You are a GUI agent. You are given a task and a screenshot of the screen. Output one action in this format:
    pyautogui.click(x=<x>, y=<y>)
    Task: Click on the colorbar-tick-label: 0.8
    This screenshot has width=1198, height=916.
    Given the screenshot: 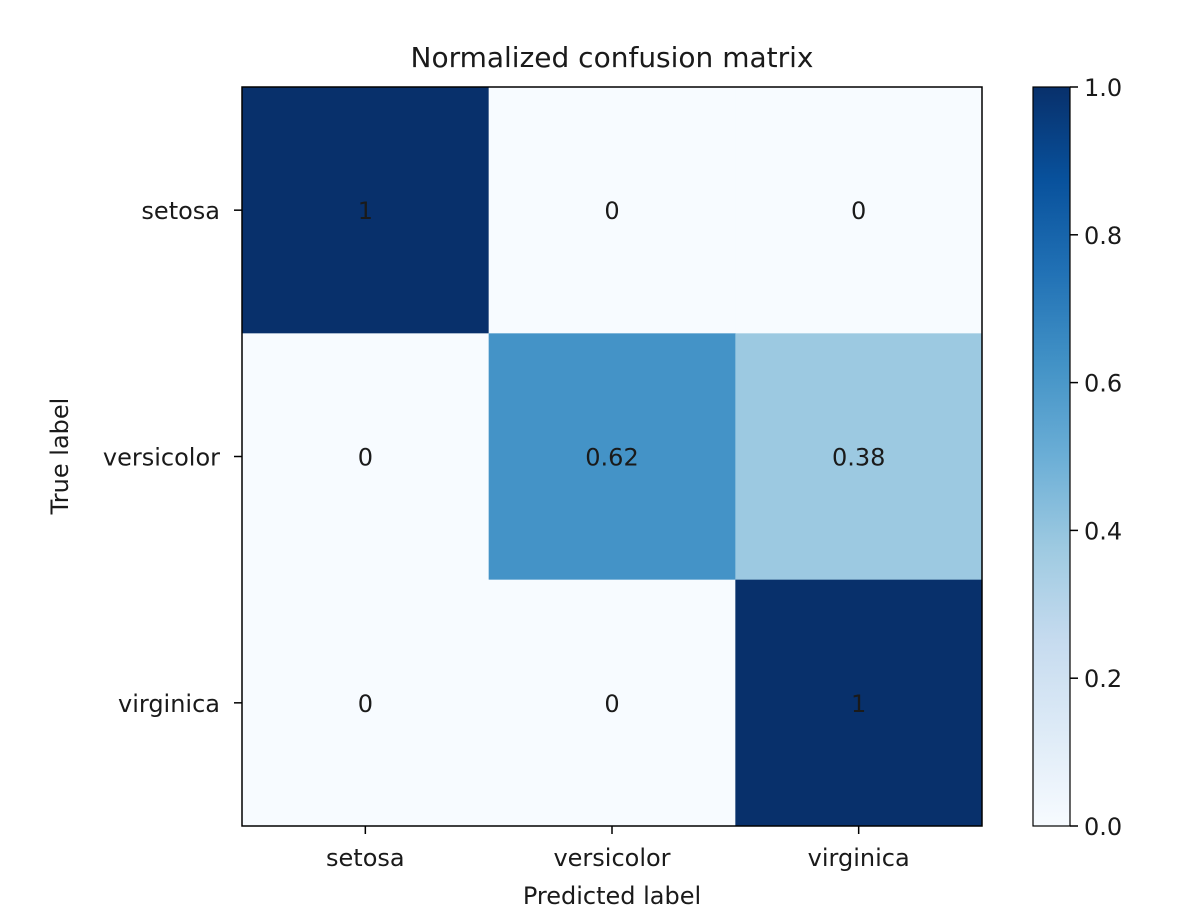 What is the action you would take?
    pyautogui.click(x=1103, y=236)
    